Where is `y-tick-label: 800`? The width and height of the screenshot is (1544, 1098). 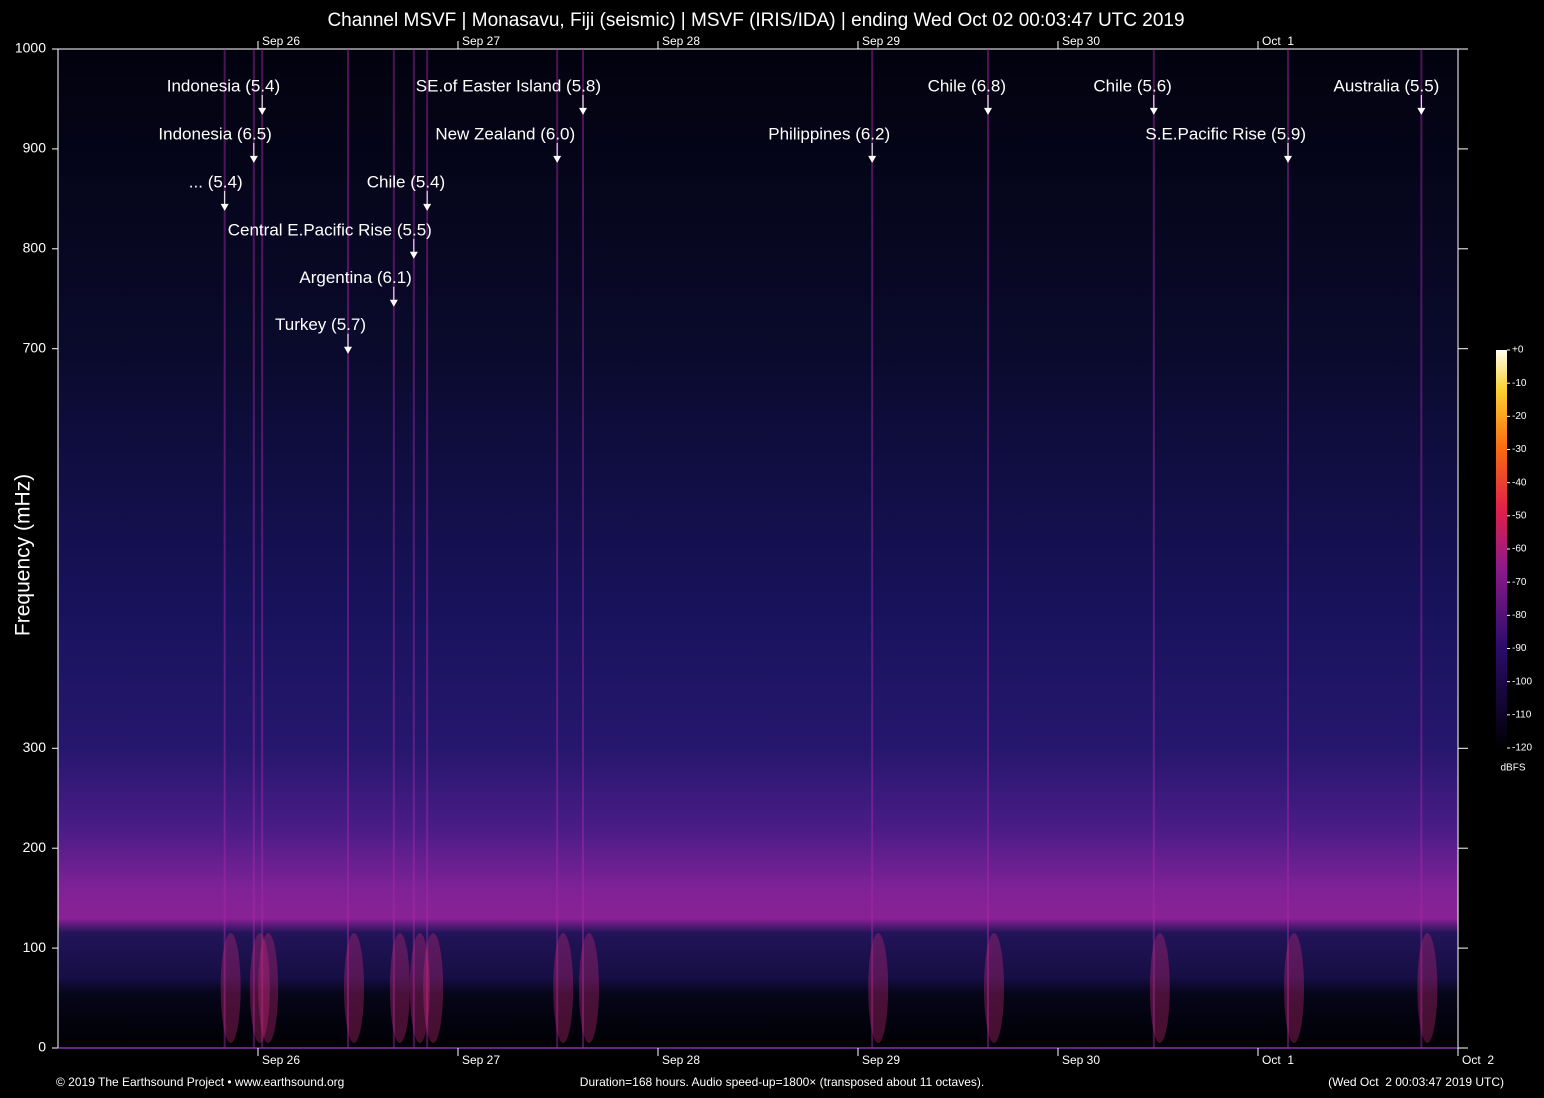
y-tick-label: 800 is located at coordinates (35, 248).